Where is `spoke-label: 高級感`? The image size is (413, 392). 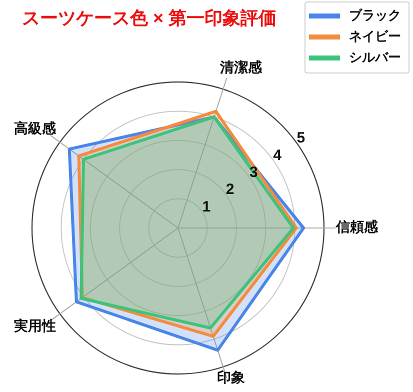
spoke-label: 高級感 is located at coordinates (36, 128).